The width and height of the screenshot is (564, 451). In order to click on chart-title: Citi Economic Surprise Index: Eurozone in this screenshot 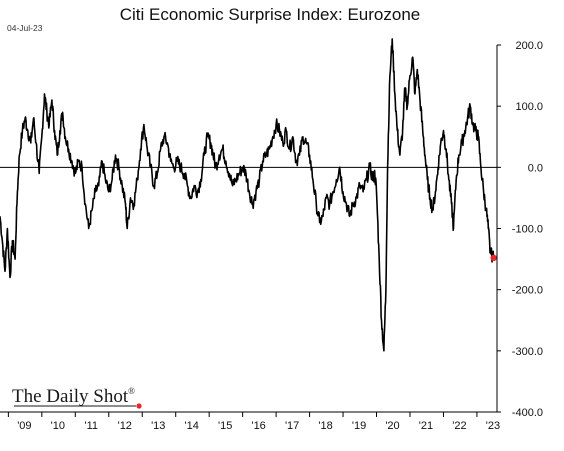, I will do `click(270, 14)`.